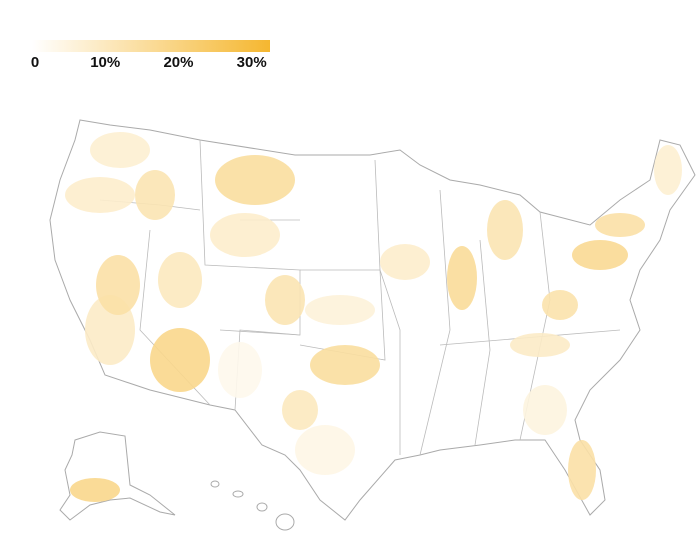  What do you see at coordinates (117, 476) in the screenshot?
I see `alaska-outline` at bounding box center [117, 476].